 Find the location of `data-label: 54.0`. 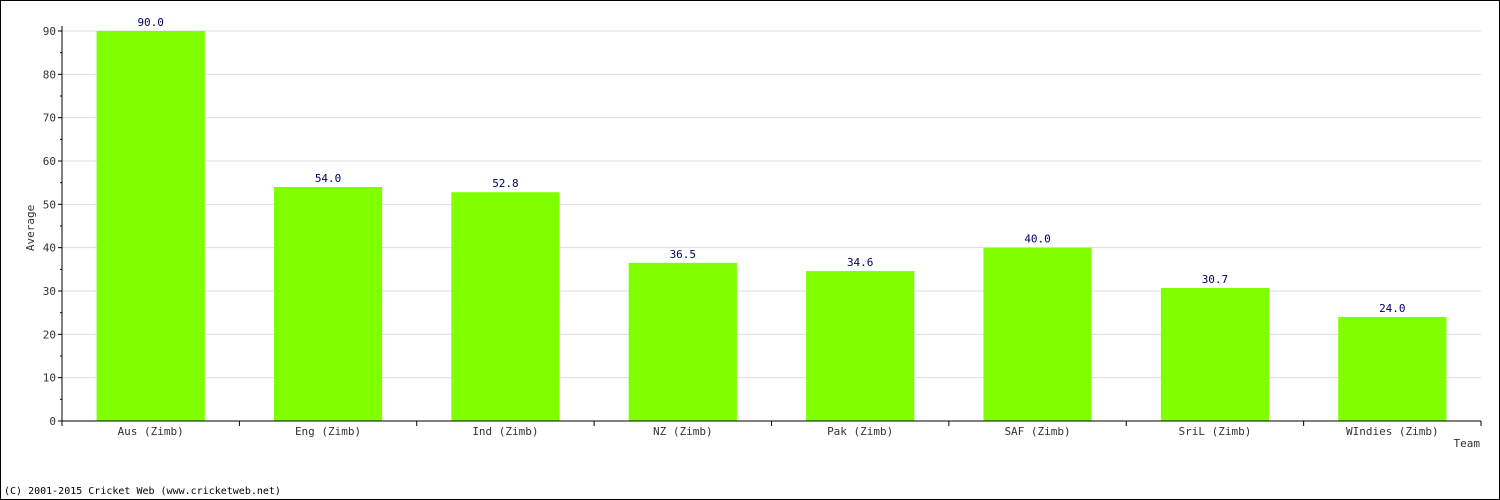

data-label: 54.0 is located at coordinates (328, 178).